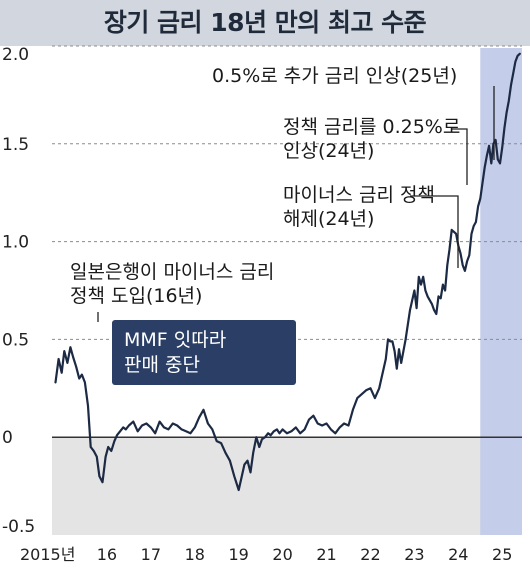  I want to click on x-tick-label: 17, so click(151, 554).